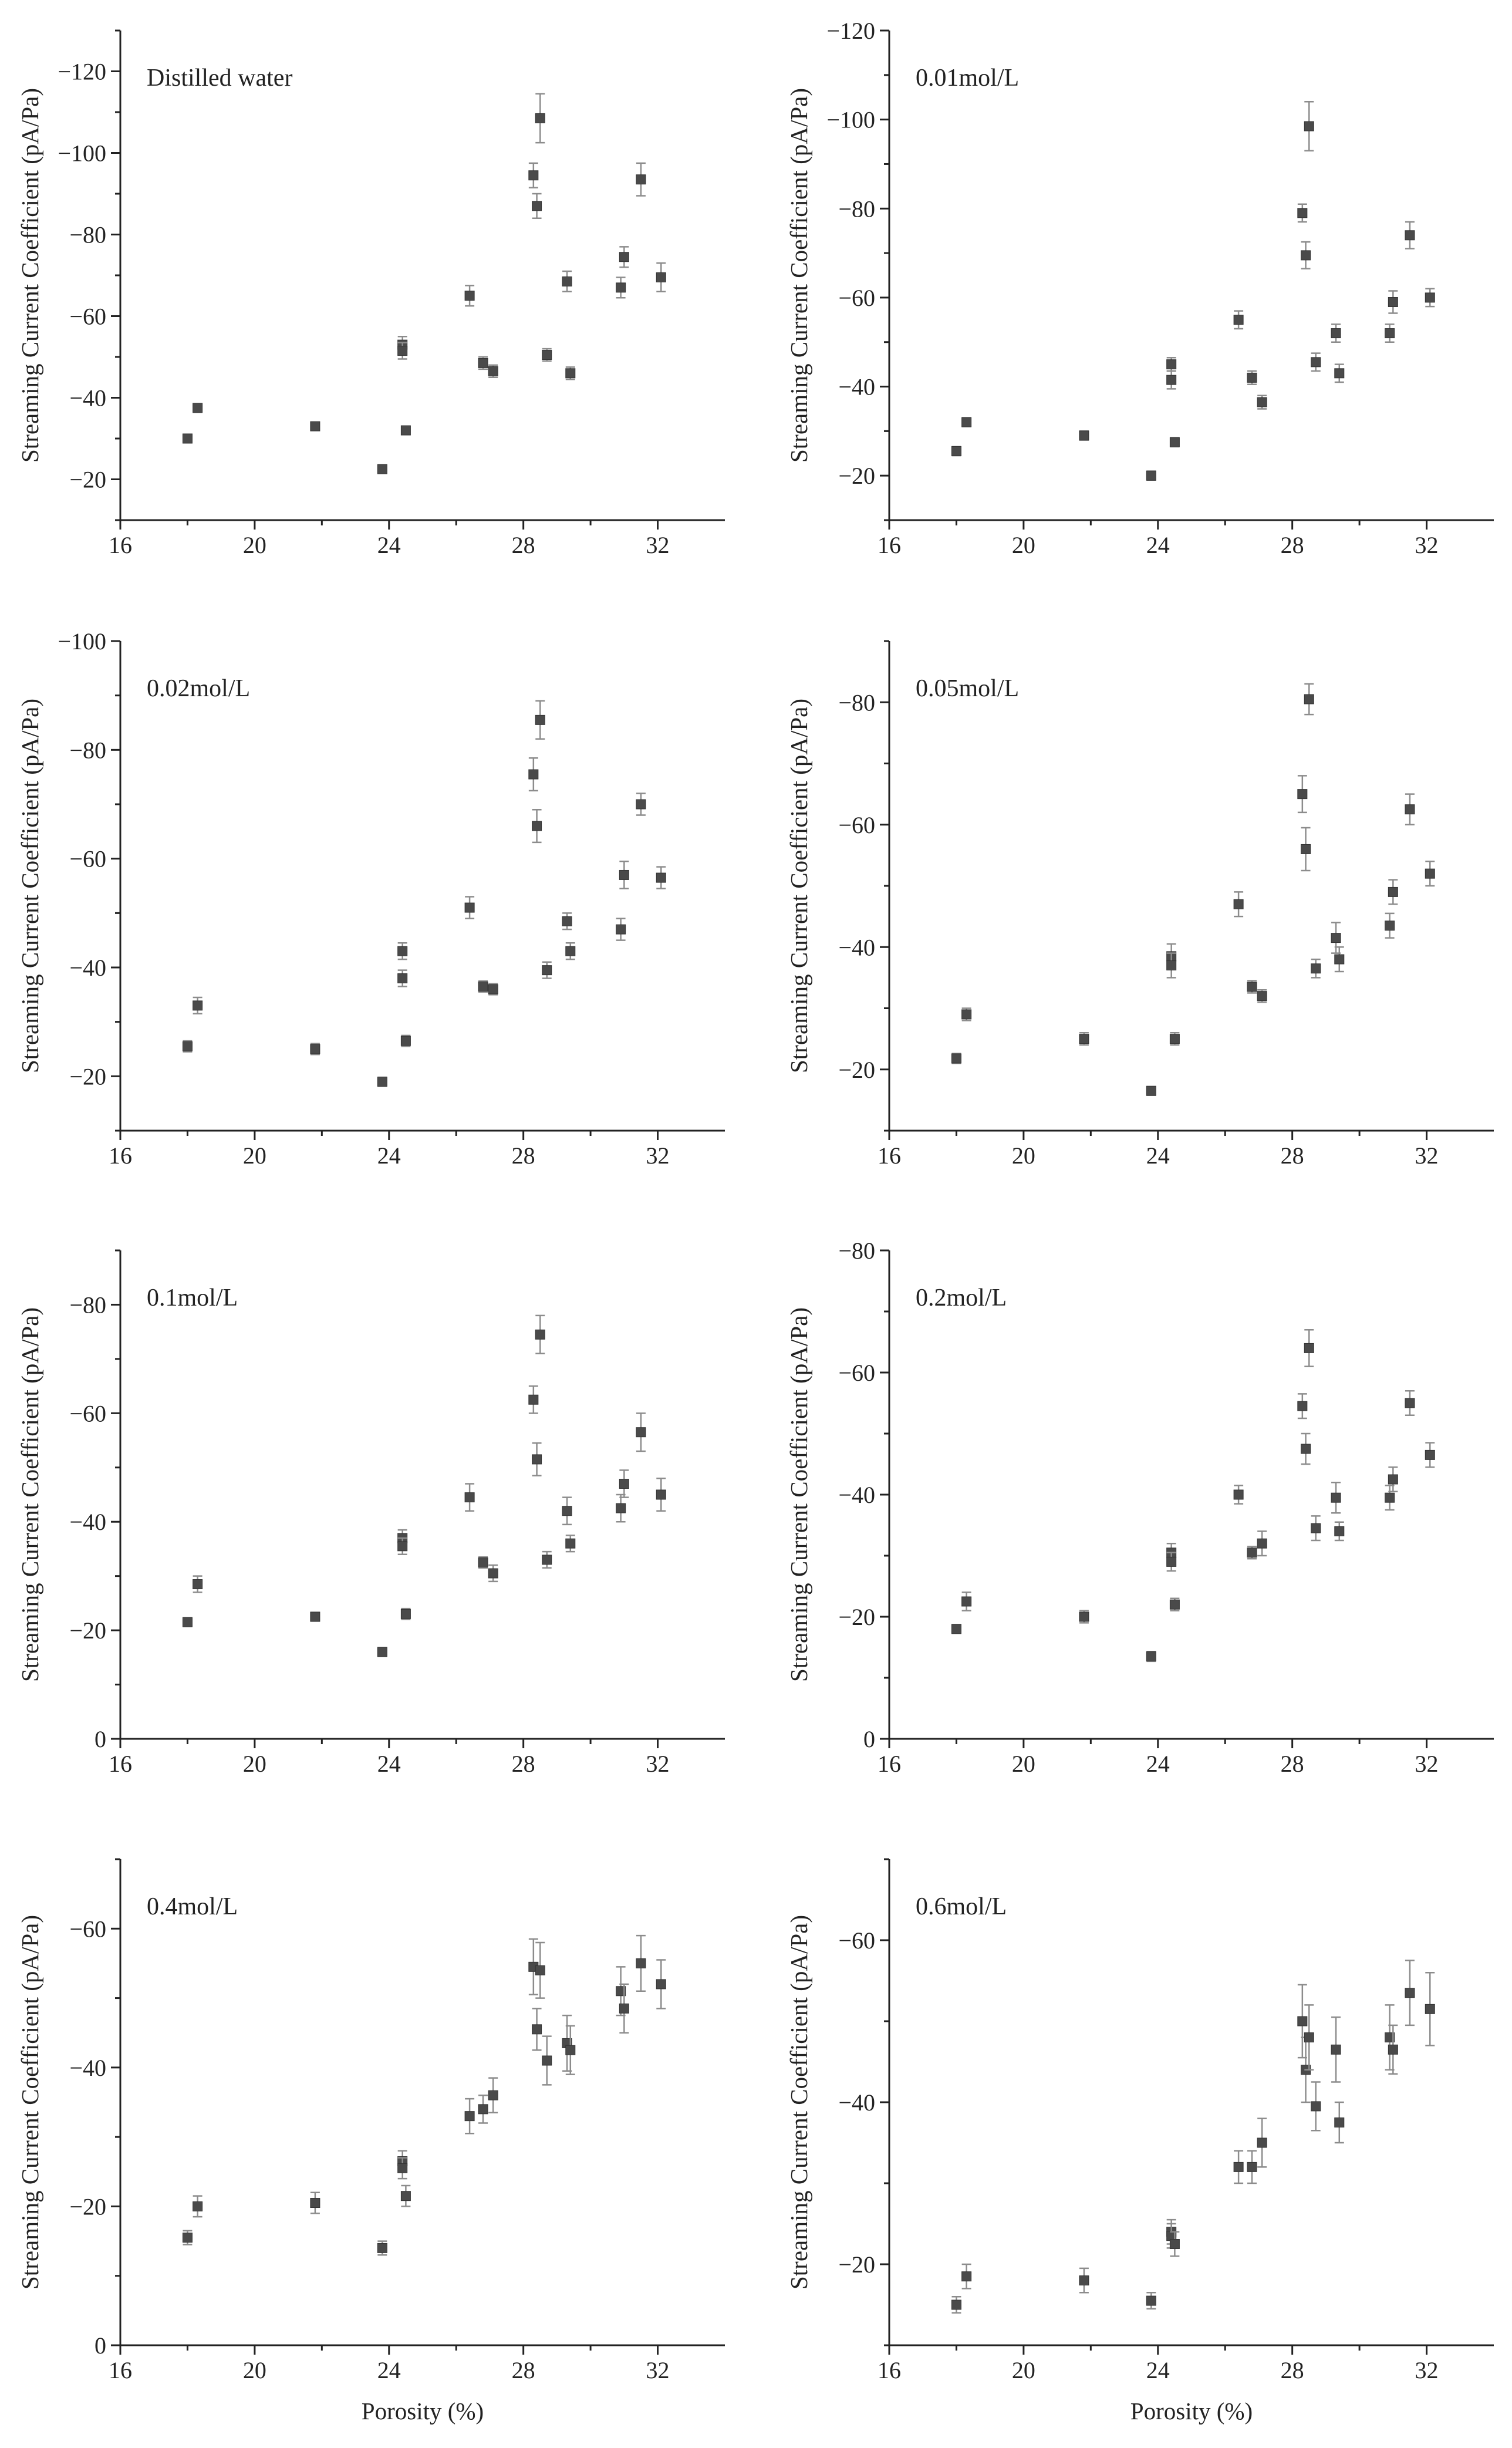 The height and width of the screenshot is (2448, 1512). What do you see at coordinates (962, 1297) in the screenshot?
I see `panel-label: 0.2mol/L` at bounding box center [962, 1297].